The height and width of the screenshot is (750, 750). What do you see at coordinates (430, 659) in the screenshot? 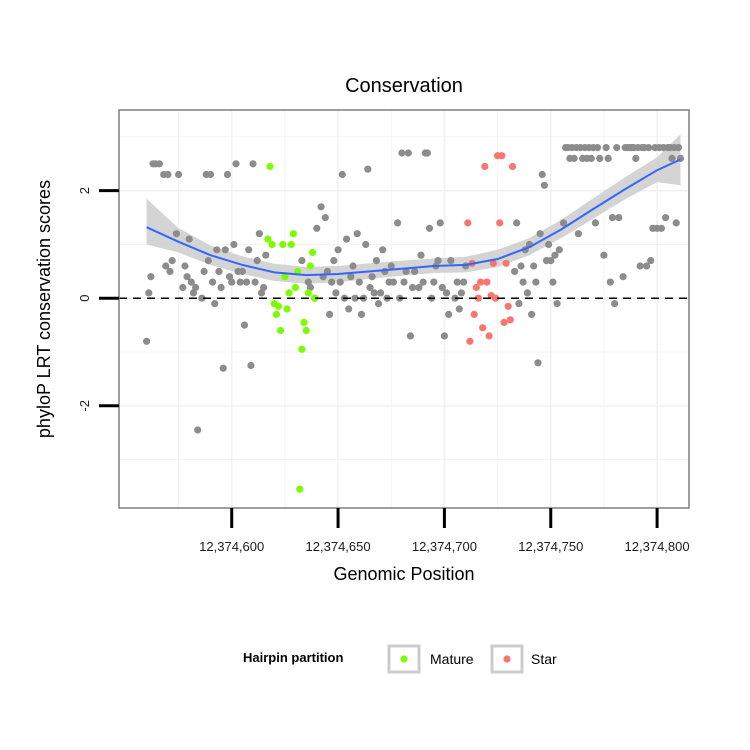
I see `legend-item-mature: Mature` at bounding box center [430, 659].